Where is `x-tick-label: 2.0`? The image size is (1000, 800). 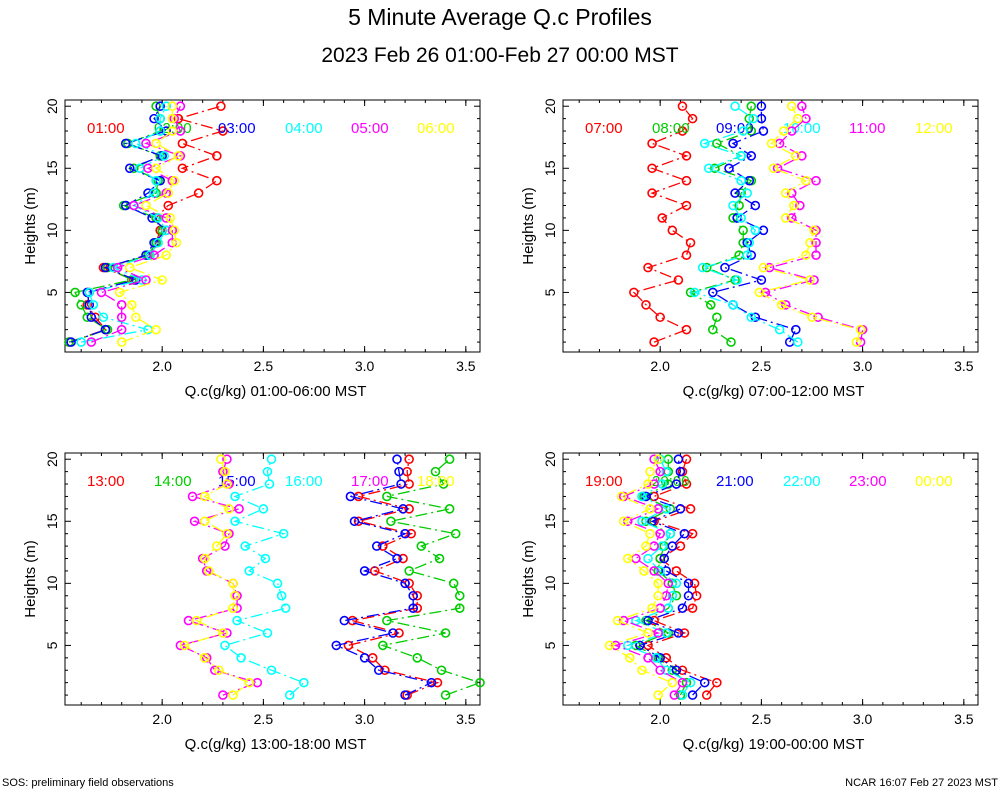
x-tick-label: 2.0 is located at coordinates (162, 719).